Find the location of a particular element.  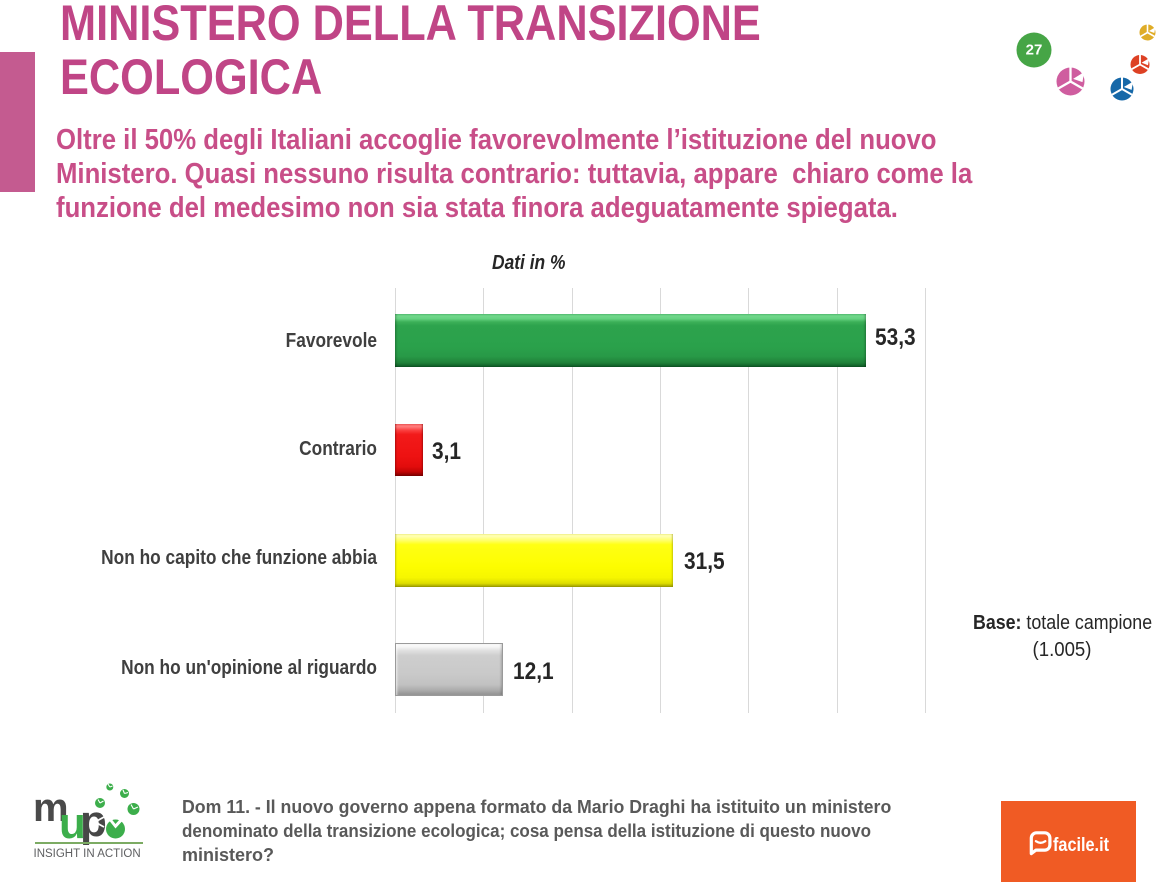

svg-text: 27 is located at coordinates (1034, 50).